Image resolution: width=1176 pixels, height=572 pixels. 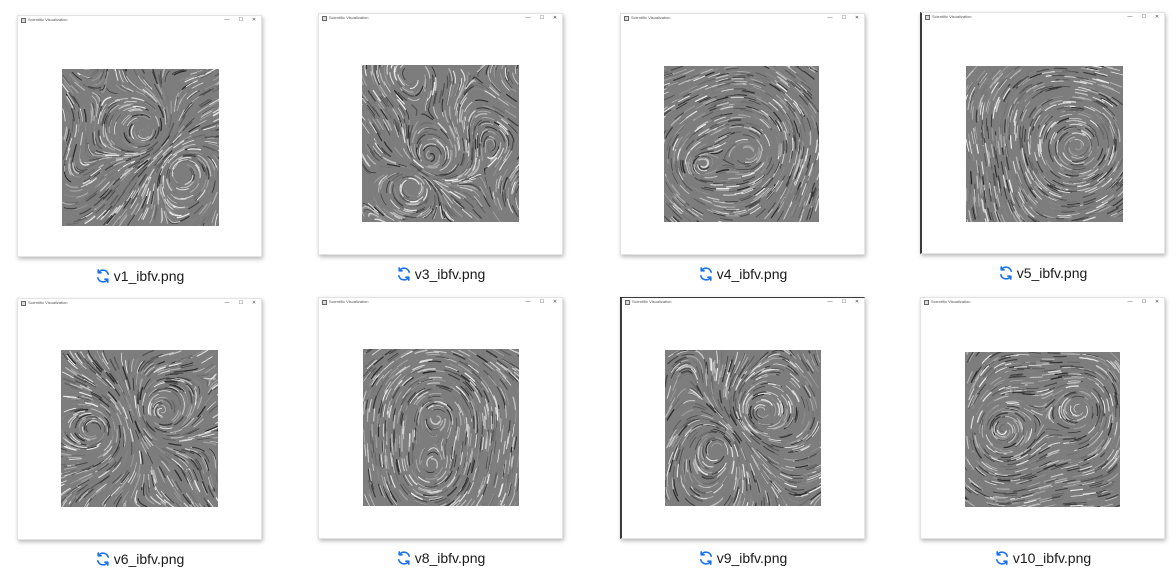 I want to click on file-label: v8_ibfv.png, so click(x=440, y=558).